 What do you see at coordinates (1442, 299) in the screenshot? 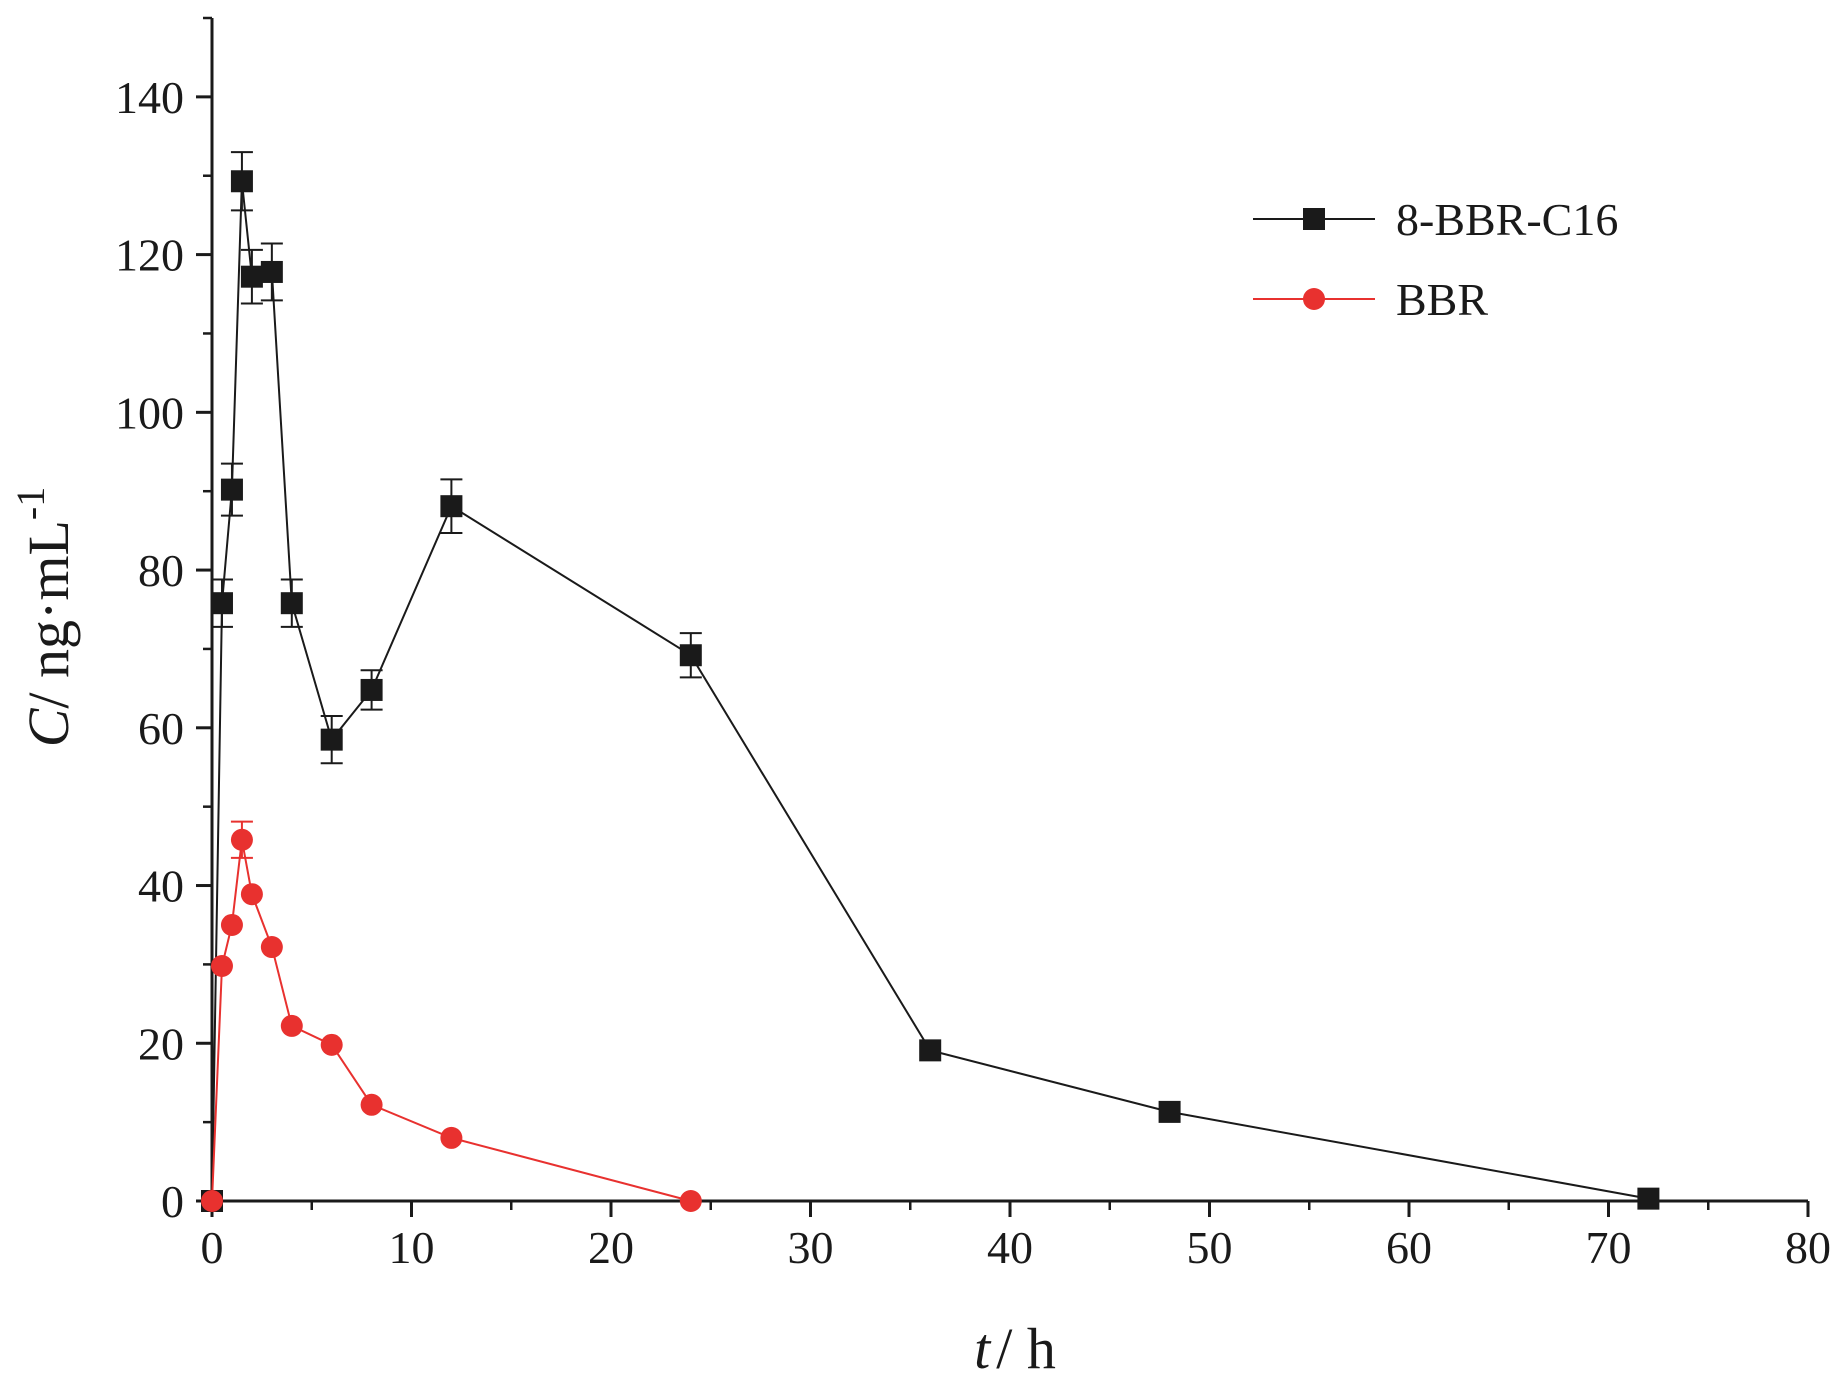
I see `legend-label: BBR` at bounding box center [1442, 299].